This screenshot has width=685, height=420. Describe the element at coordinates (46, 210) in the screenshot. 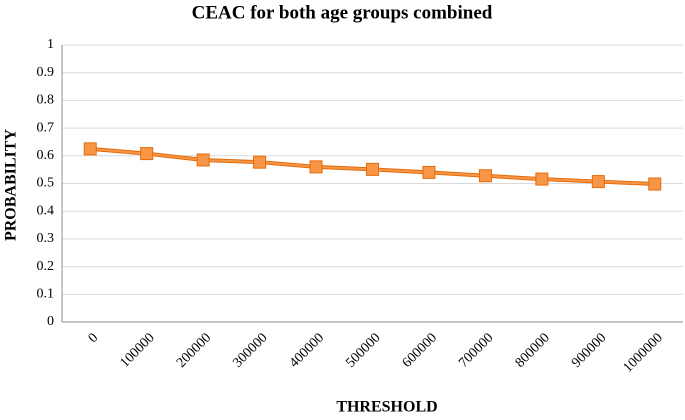

I see `y-tick-label: 0.4` at that location.